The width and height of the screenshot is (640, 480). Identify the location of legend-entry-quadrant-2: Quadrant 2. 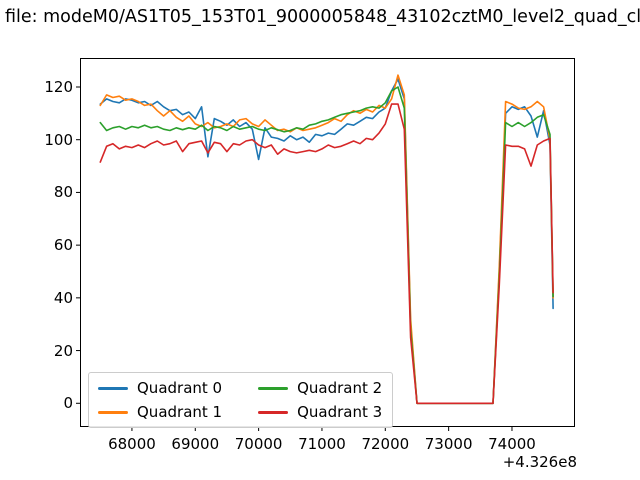
(320, 388).